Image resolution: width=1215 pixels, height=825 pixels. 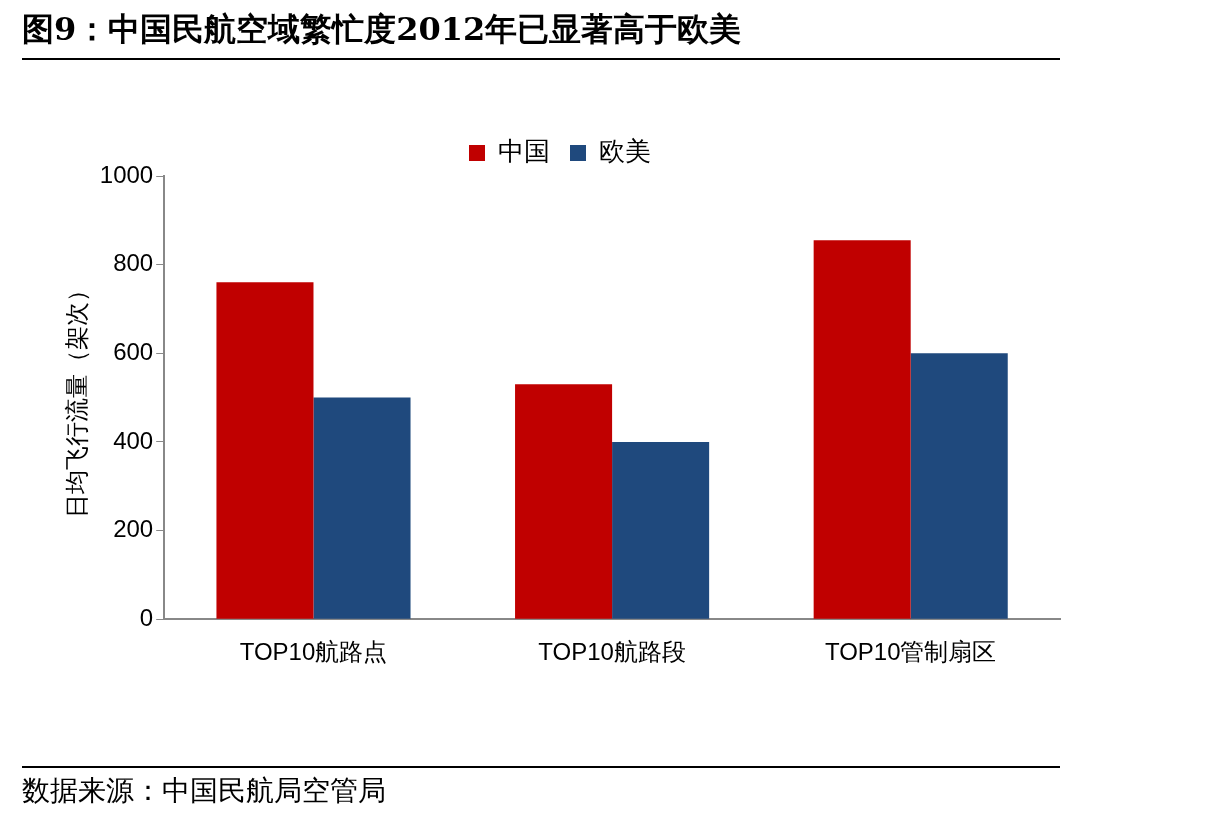 What do you see at coordinates (313, 652) in the screenshot?
I see `x-tick-label: TOP10航路点` at bounding box center [313, 652].